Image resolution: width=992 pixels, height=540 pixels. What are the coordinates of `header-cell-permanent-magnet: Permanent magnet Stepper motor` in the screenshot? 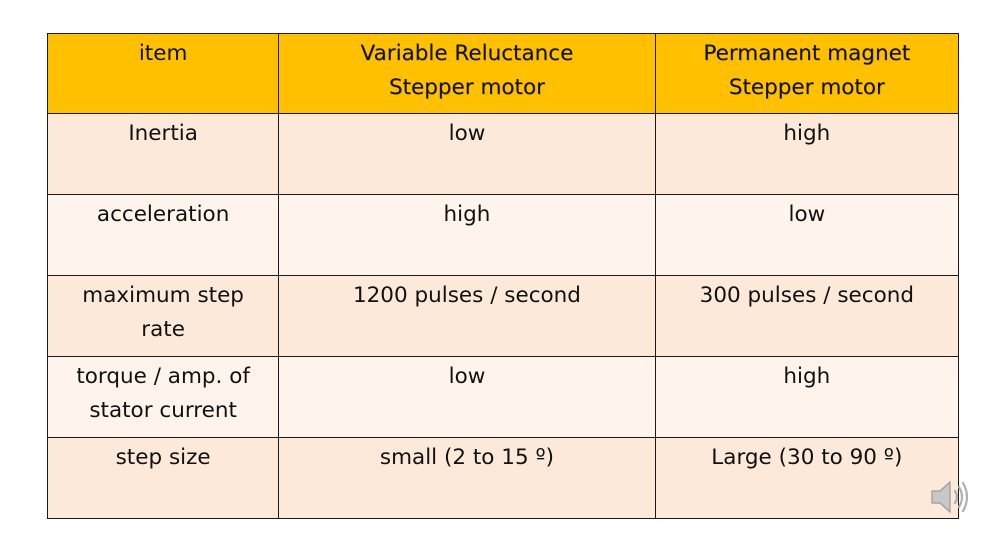 It's located at (807, 73).